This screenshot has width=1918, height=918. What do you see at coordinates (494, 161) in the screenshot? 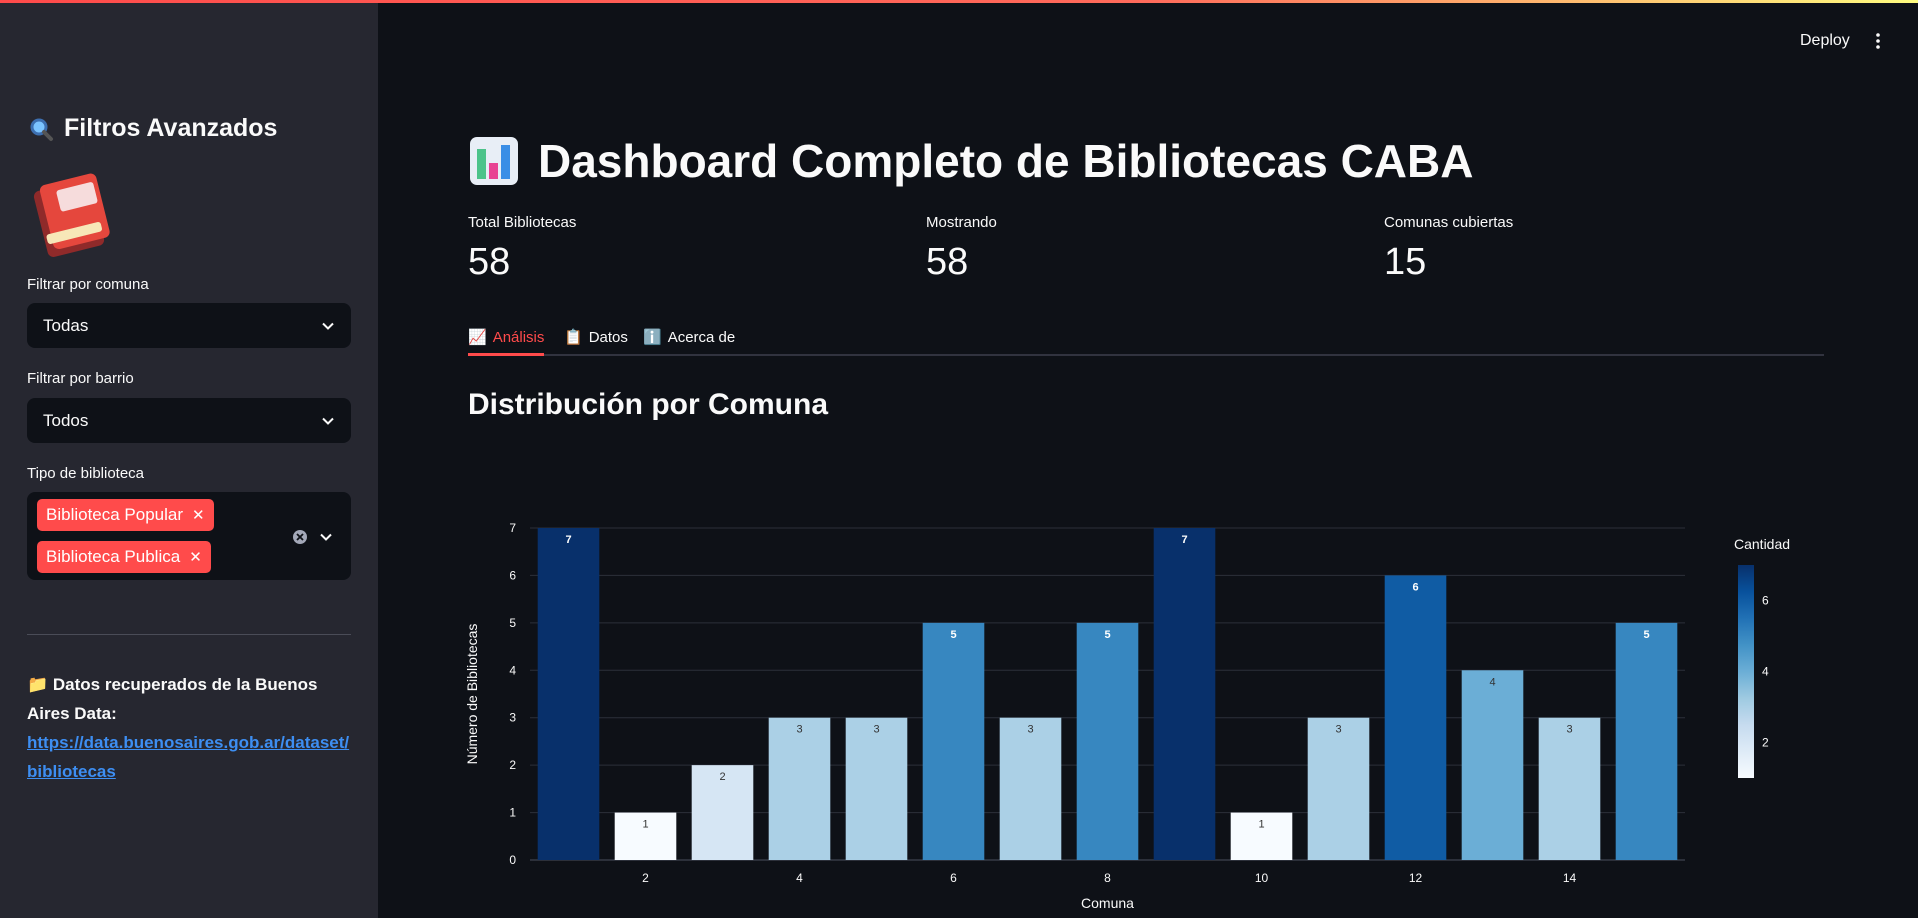
I see `chart-emoji-icon` at bounding box center [494, 161].